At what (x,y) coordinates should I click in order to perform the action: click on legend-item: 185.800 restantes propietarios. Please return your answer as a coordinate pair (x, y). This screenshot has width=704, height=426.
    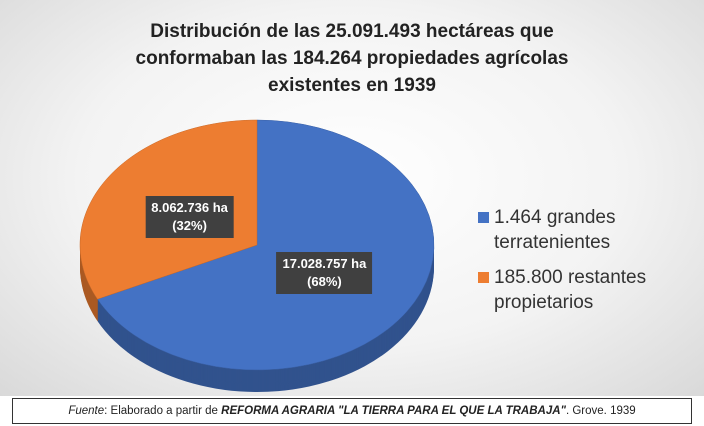
    Looking at the image, I should click on (578, 290).